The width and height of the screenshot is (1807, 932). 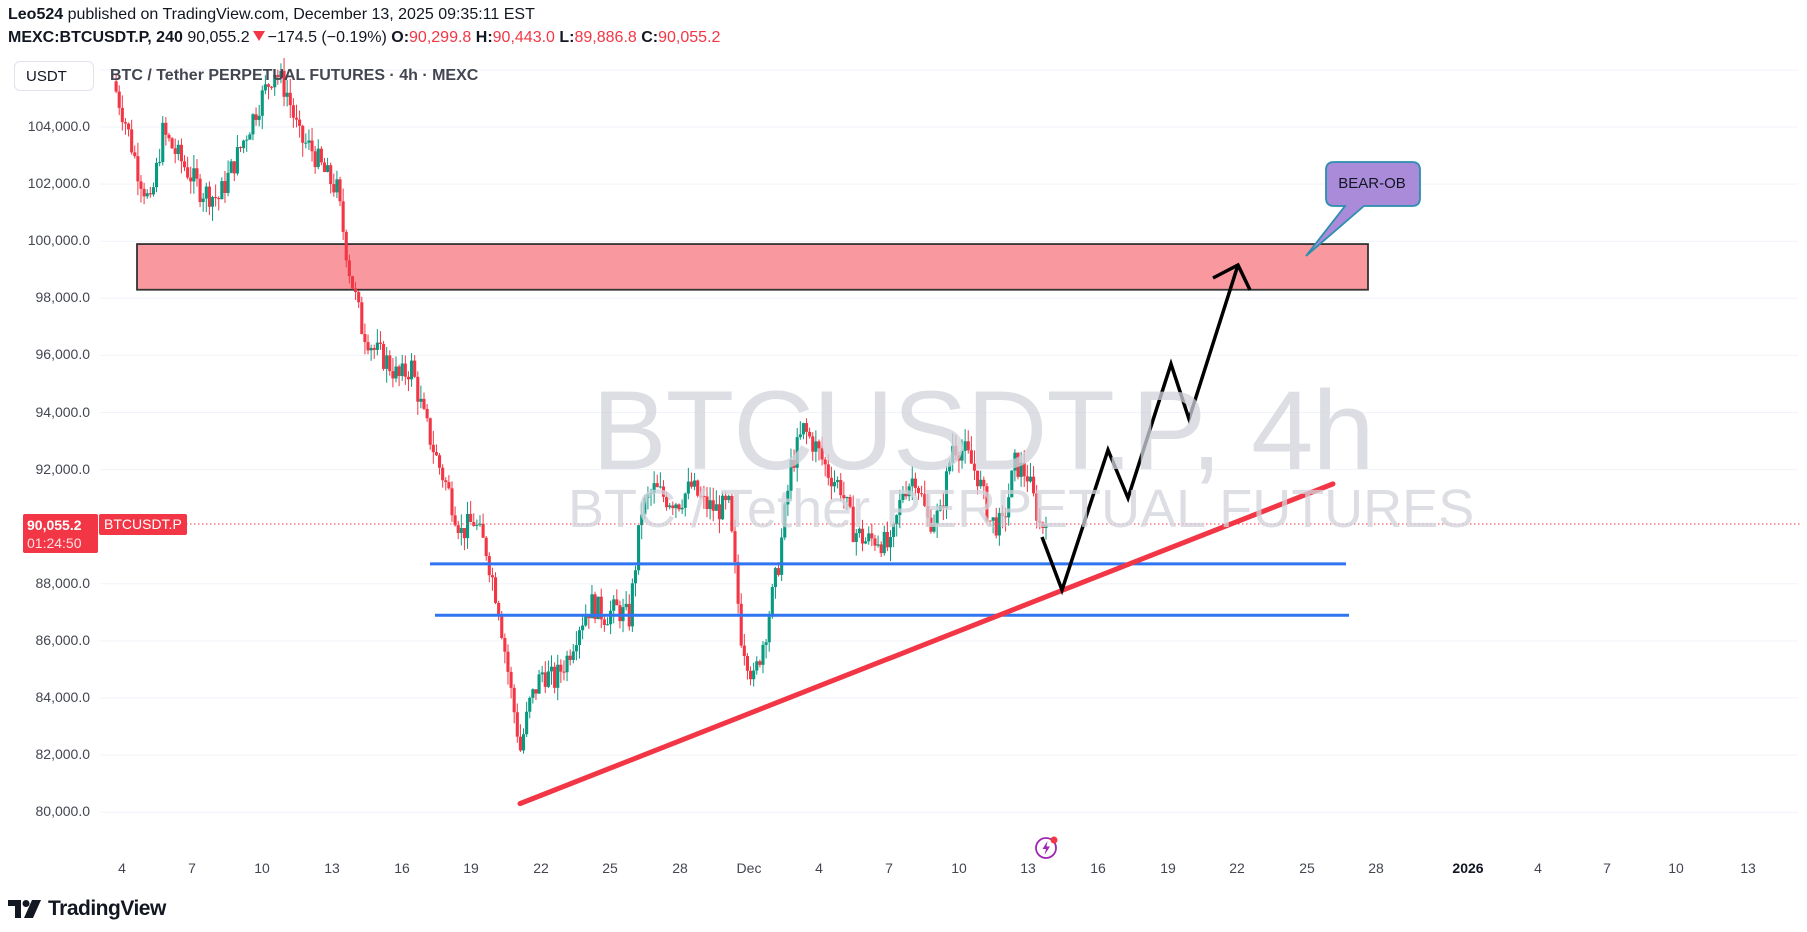 What do you see at coordinates (107, 908) in the screenshot?
I see `logo-text: TradingView` at bounding box center [107, 908].